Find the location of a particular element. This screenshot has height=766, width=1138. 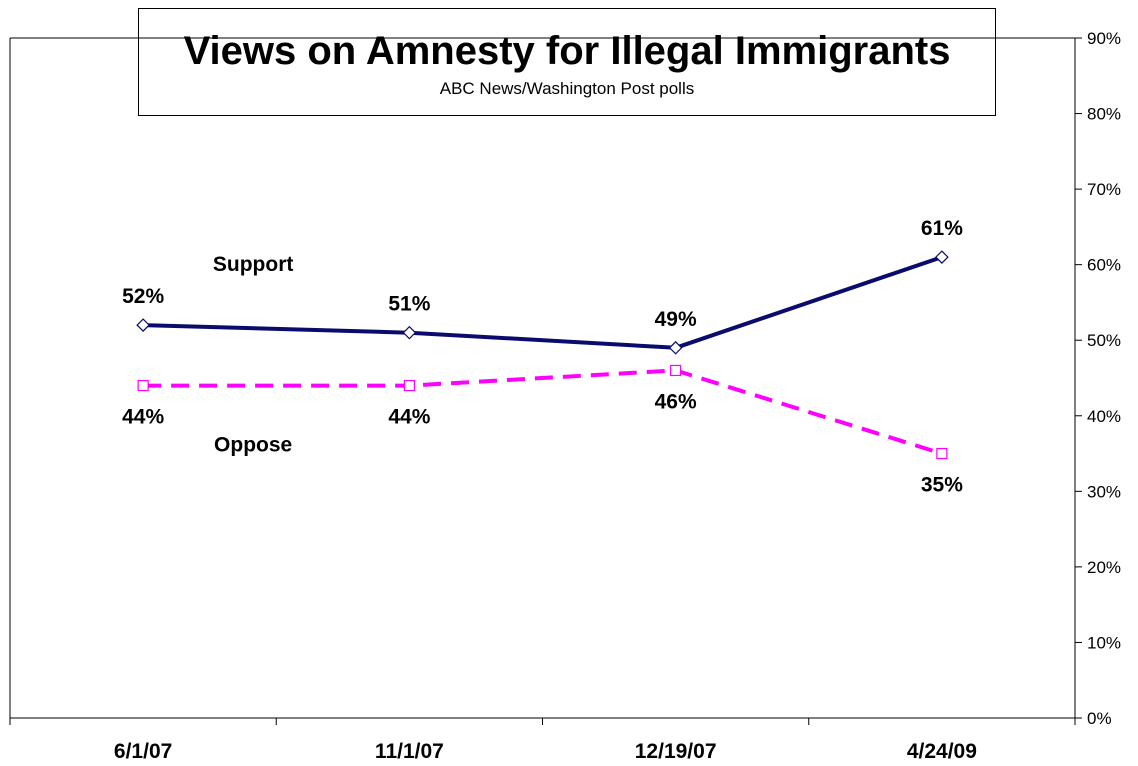

data-label-oppose: 46% is located at coordinates (676, 401).